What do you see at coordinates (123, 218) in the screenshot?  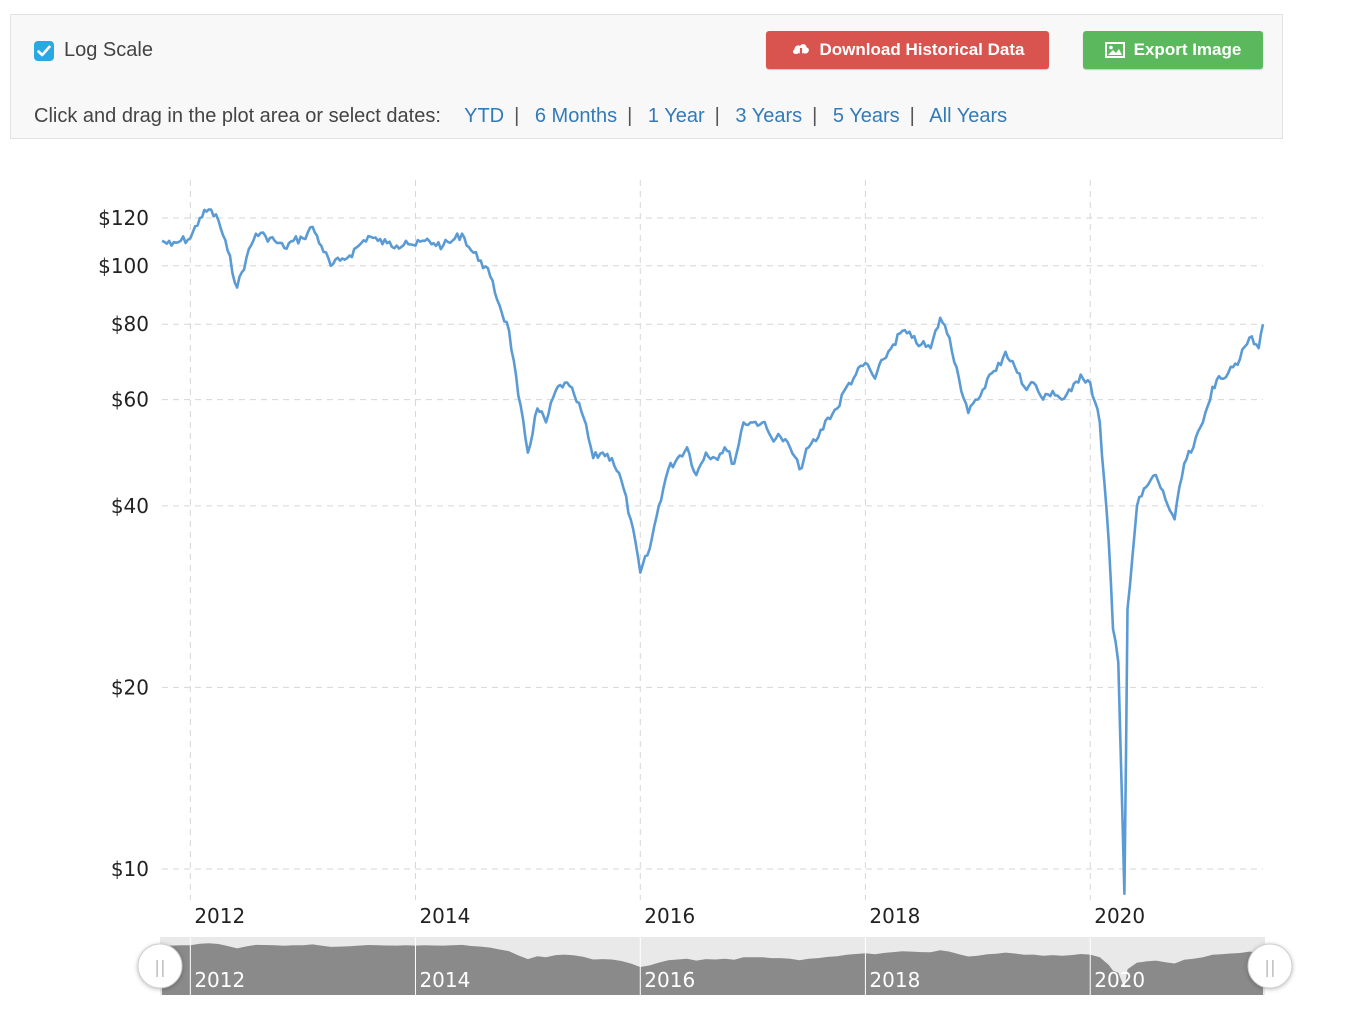 I see `y-tick-label: $120` at bounding box center [123, 218].